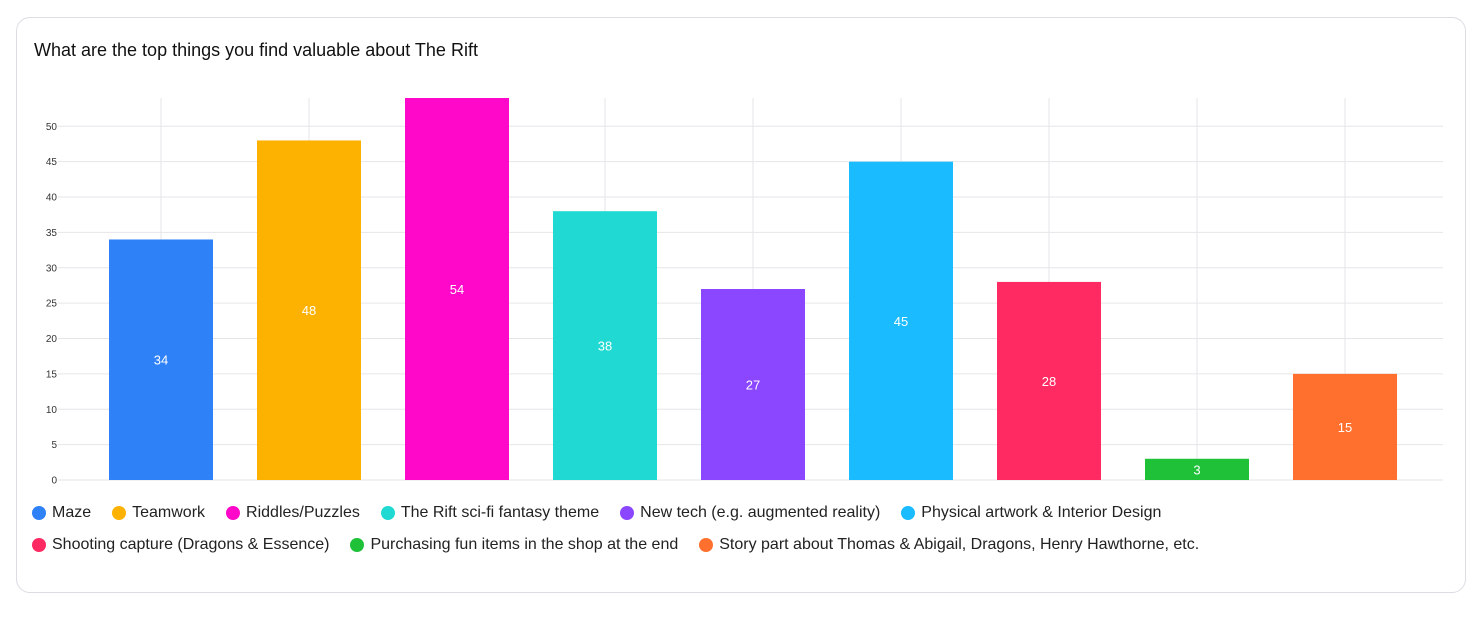 The width and height of the screenshot is (1484, 618). Describe the element at coordinates (169, 512) in the screenshot. I see `legend-label: Teamwork` at that location.